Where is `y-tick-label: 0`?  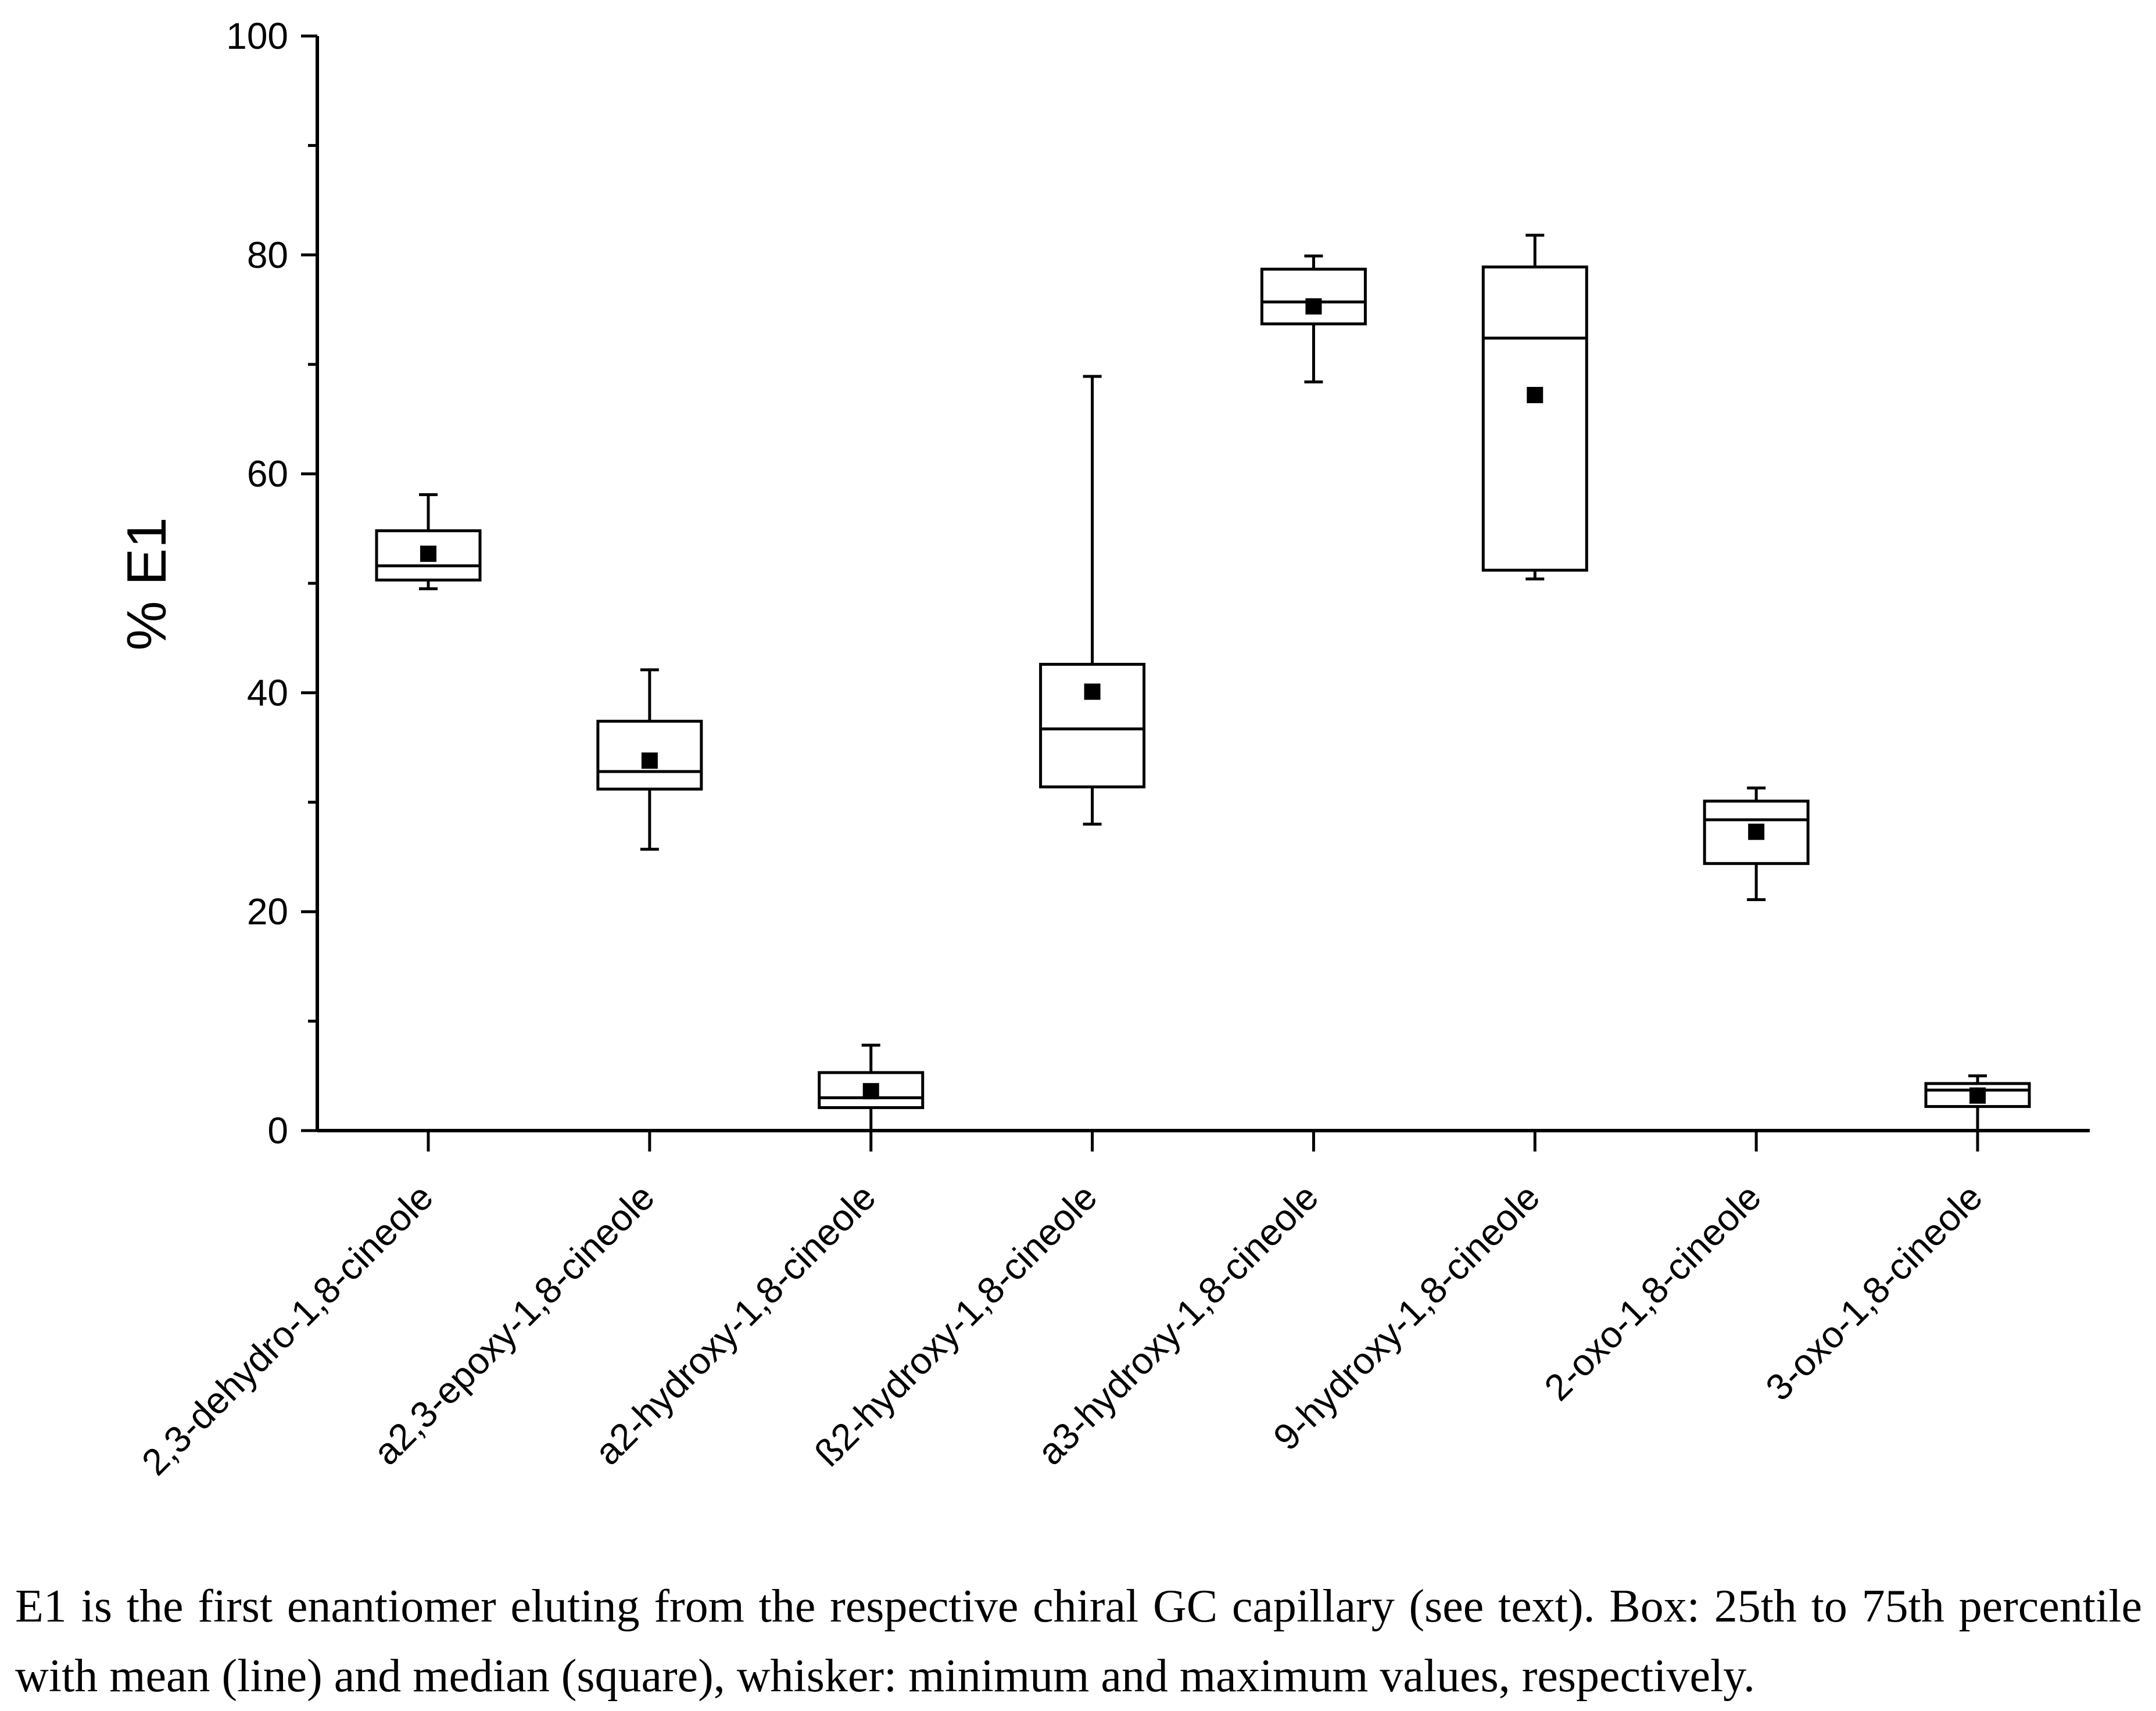 y-tick-label: 0 is located at coordinates (277, 1131).